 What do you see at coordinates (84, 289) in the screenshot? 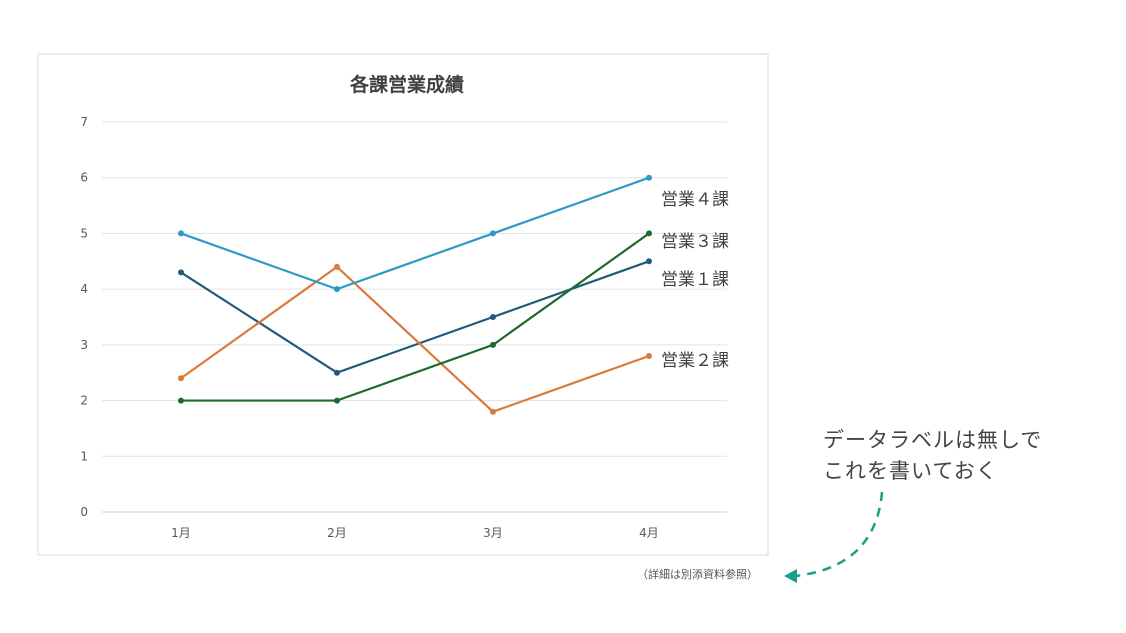
I see `y-tick-label: 4` at bounding box center [84, 289].